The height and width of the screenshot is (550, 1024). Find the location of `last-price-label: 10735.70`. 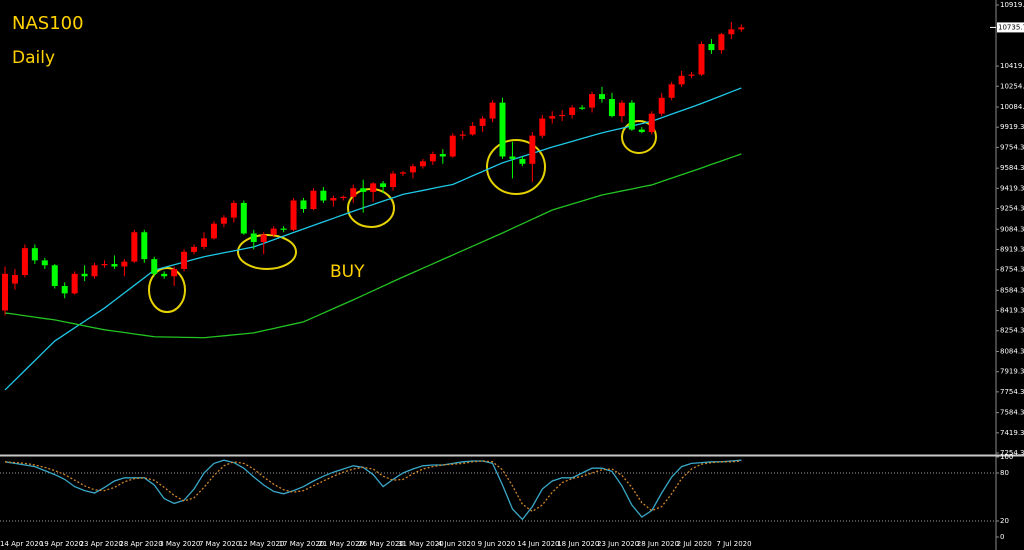

last-price-label: 10735.70 is located at coordinates (1011, 27).